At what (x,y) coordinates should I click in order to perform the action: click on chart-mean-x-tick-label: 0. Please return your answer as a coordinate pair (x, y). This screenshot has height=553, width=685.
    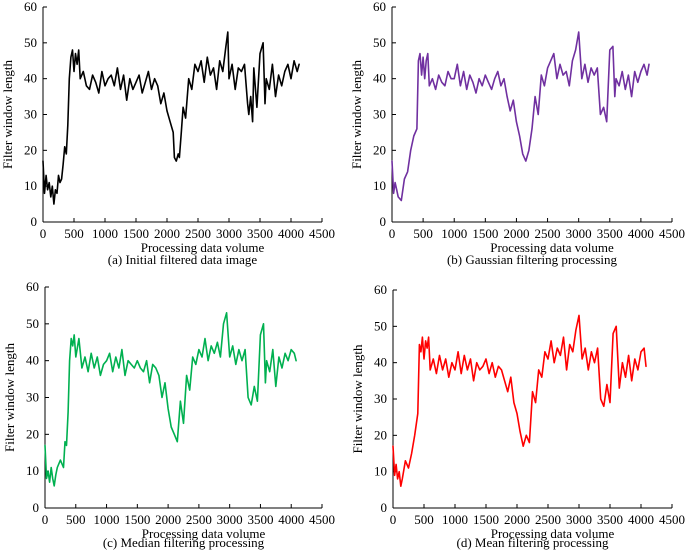
    Looking at the image, I should click on (393, 519).